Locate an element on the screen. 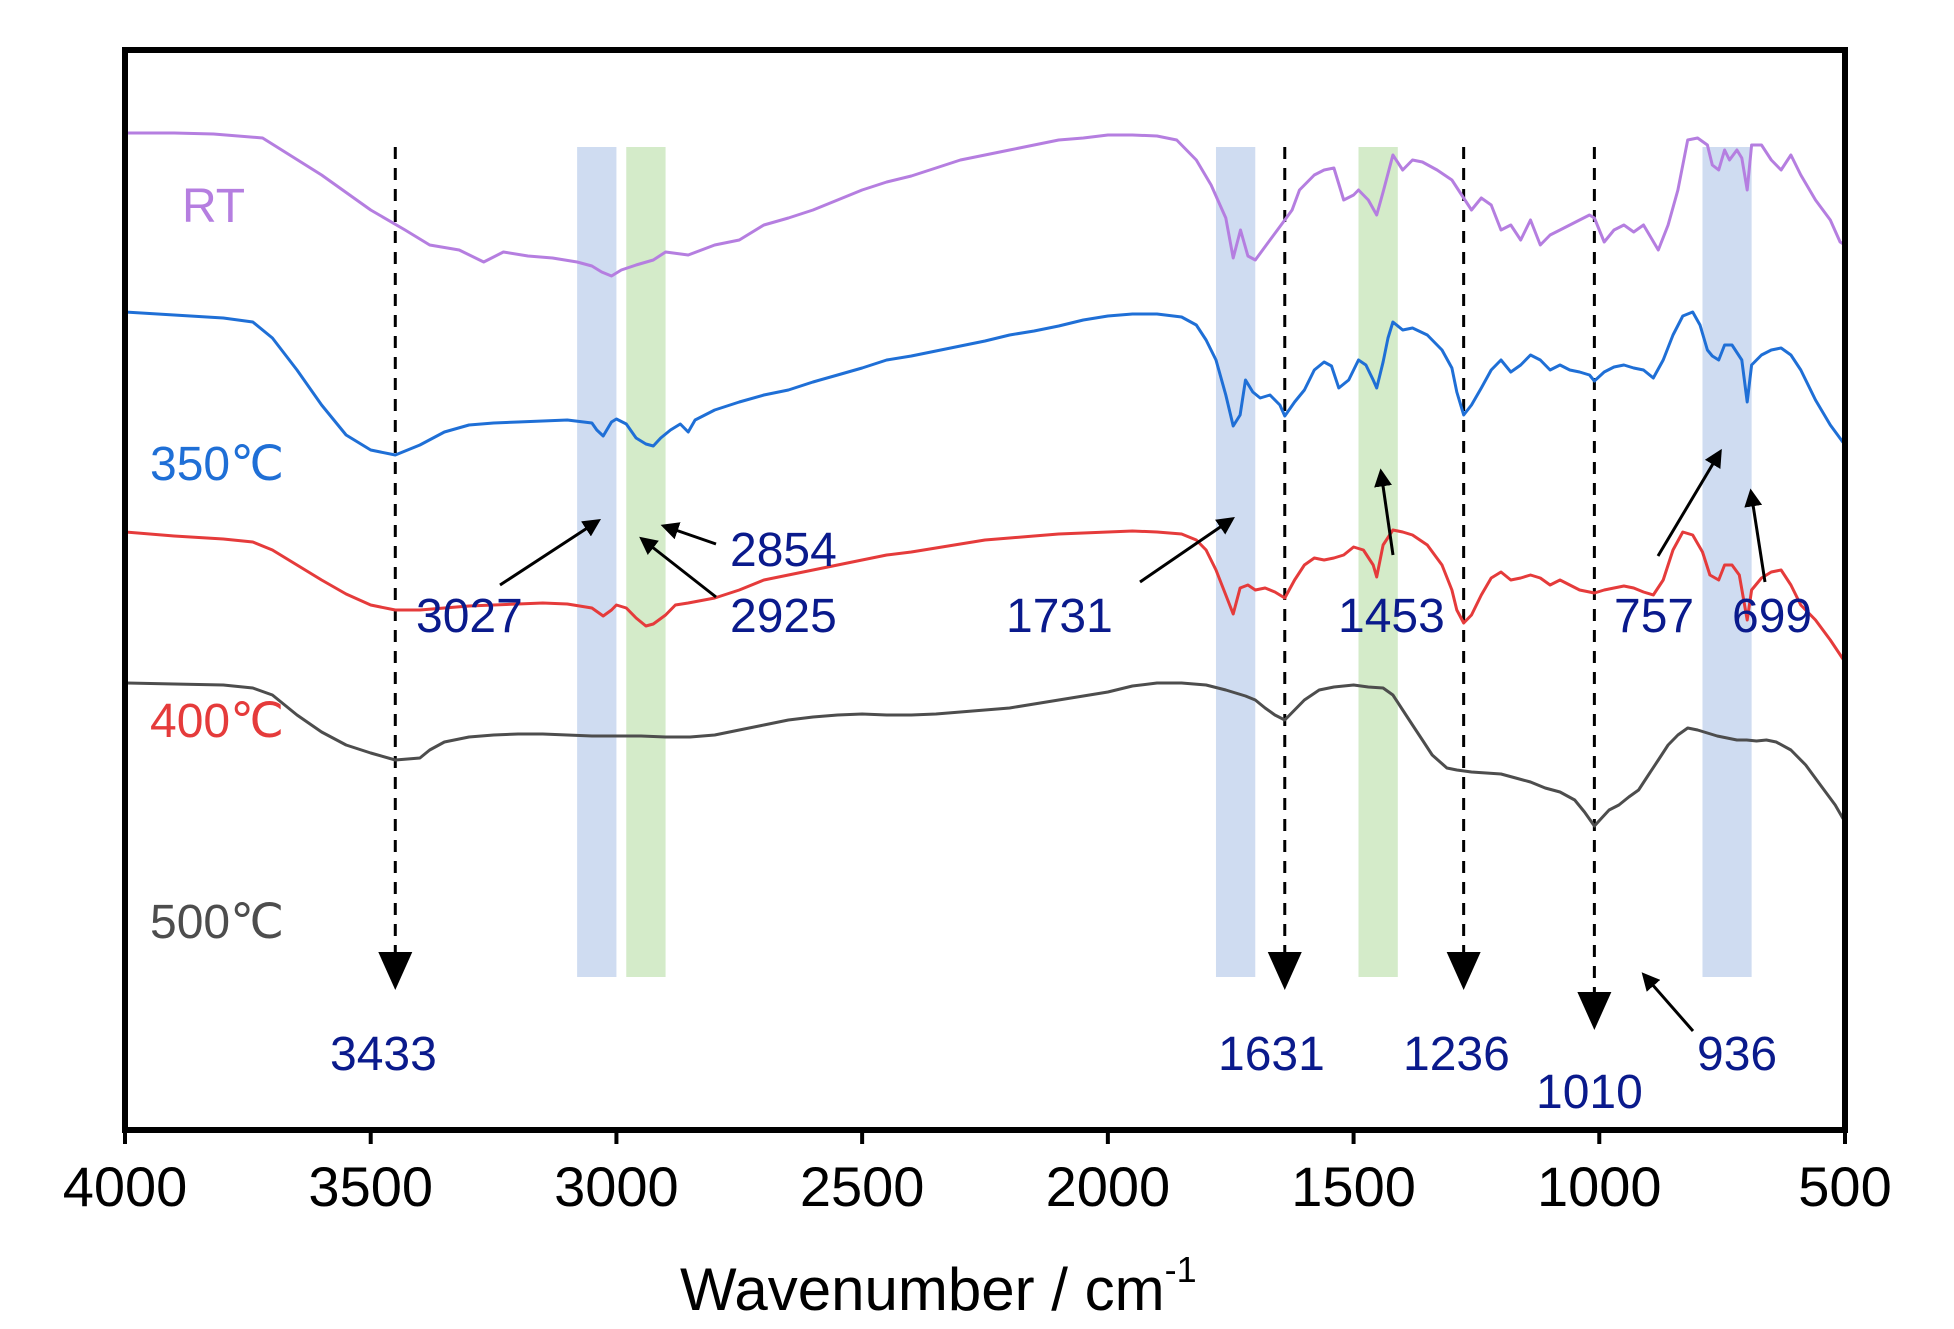 The height and width of the screenshot is (1329, 1954). peak-label-936: 936 is located at coordinates (1737, 1054).